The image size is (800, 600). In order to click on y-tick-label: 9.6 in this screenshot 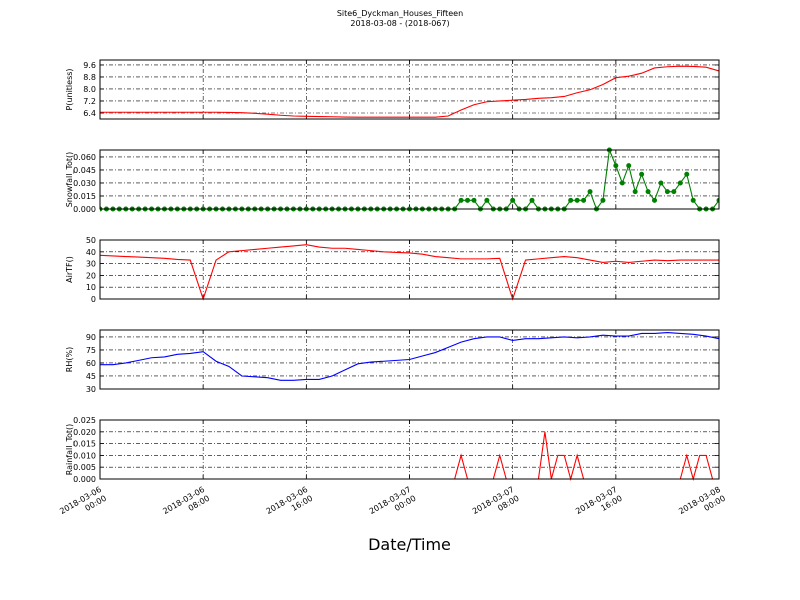, I will do `click(89, 65)`.